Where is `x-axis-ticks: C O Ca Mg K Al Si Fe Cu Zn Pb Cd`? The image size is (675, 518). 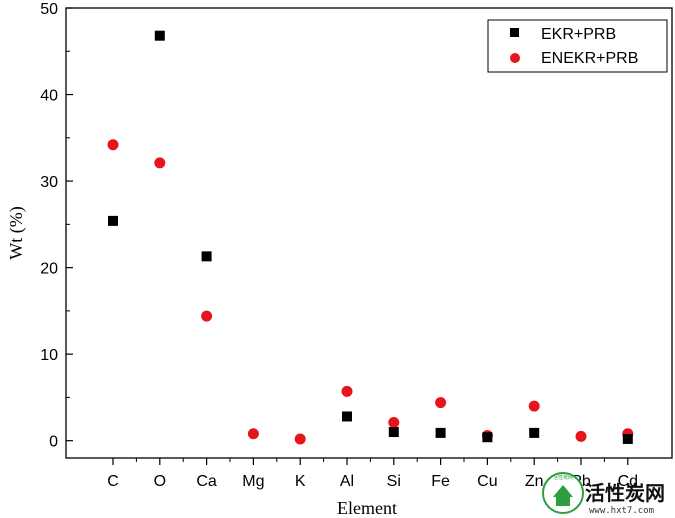
x-axis-ticks: C O Ca Mg K Al Si Fe Cu Zn Pb Cd is located at coordinates (372, 474).